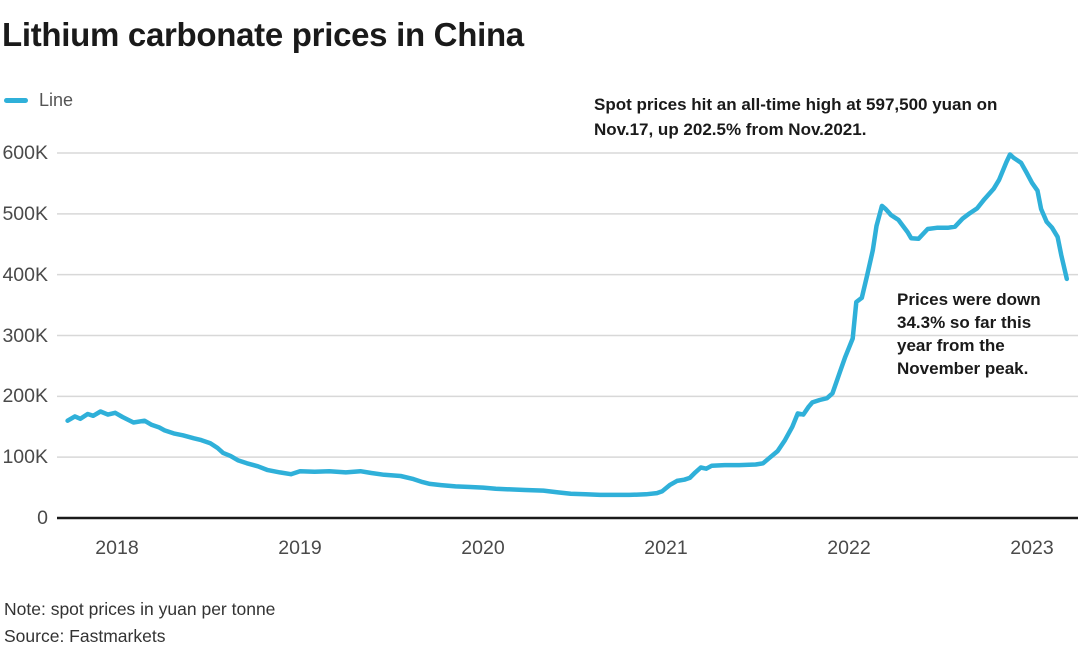 The image size is (1080, 654). Describe the element at coordinates (300, 548) in the screenshot. I see `x-tick-label-2019: 2019` at that location.